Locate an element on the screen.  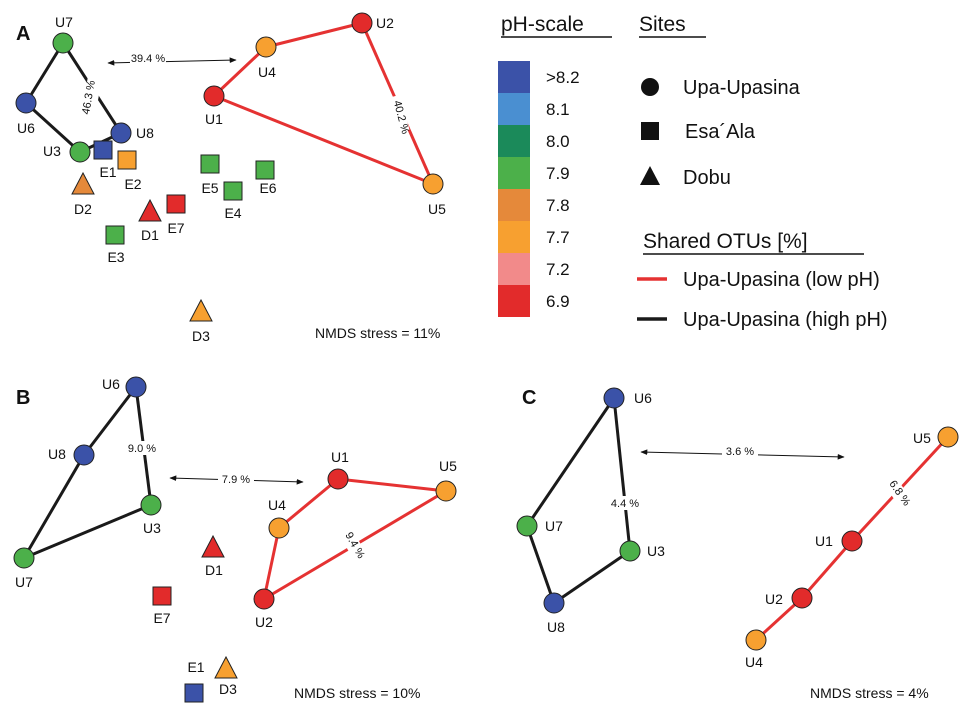
panel-a-point-e2-label: E2 is located at coordinates (132, 184).